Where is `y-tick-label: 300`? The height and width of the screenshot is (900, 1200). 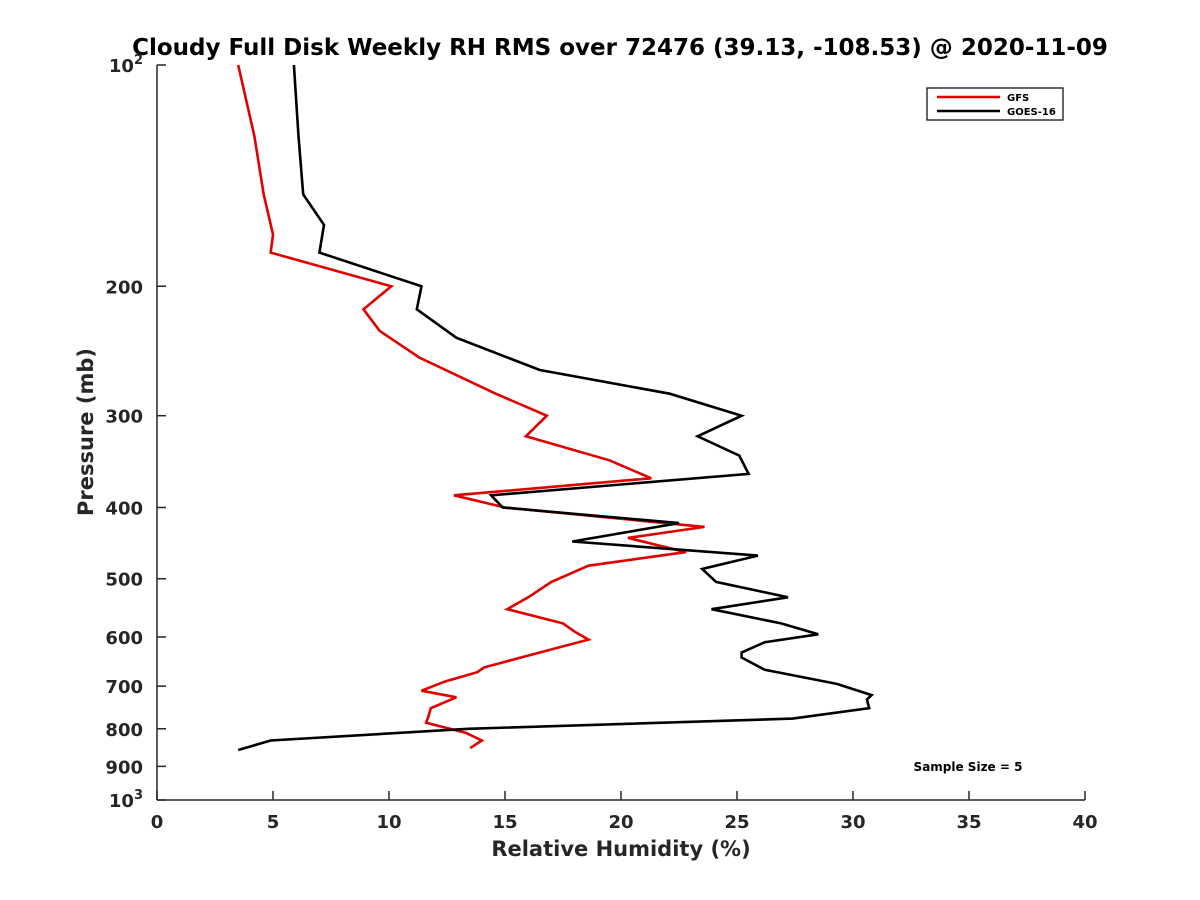
y-tick-label: 300 is located at coordinates (124, 417).